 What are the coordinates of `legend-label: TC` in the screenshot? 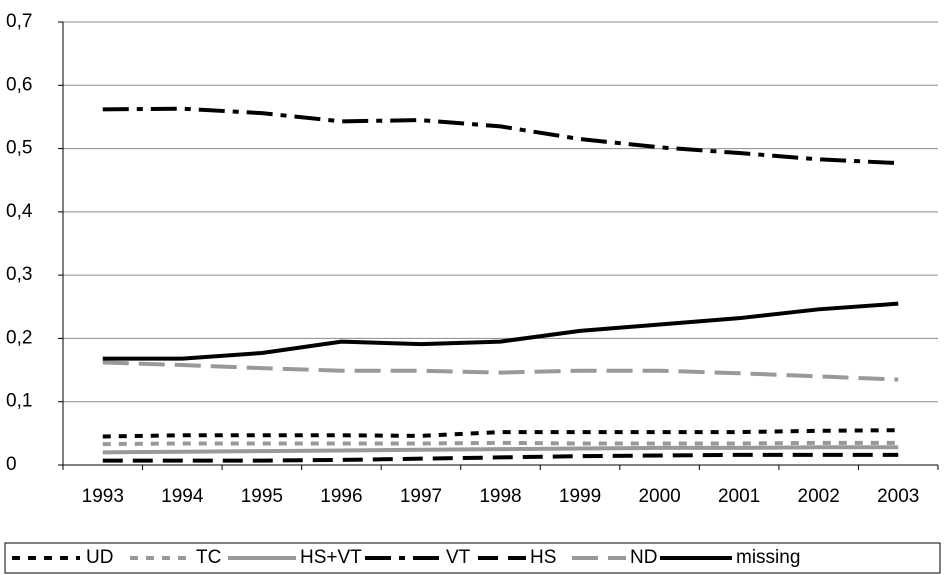 It's located at (208, 557).